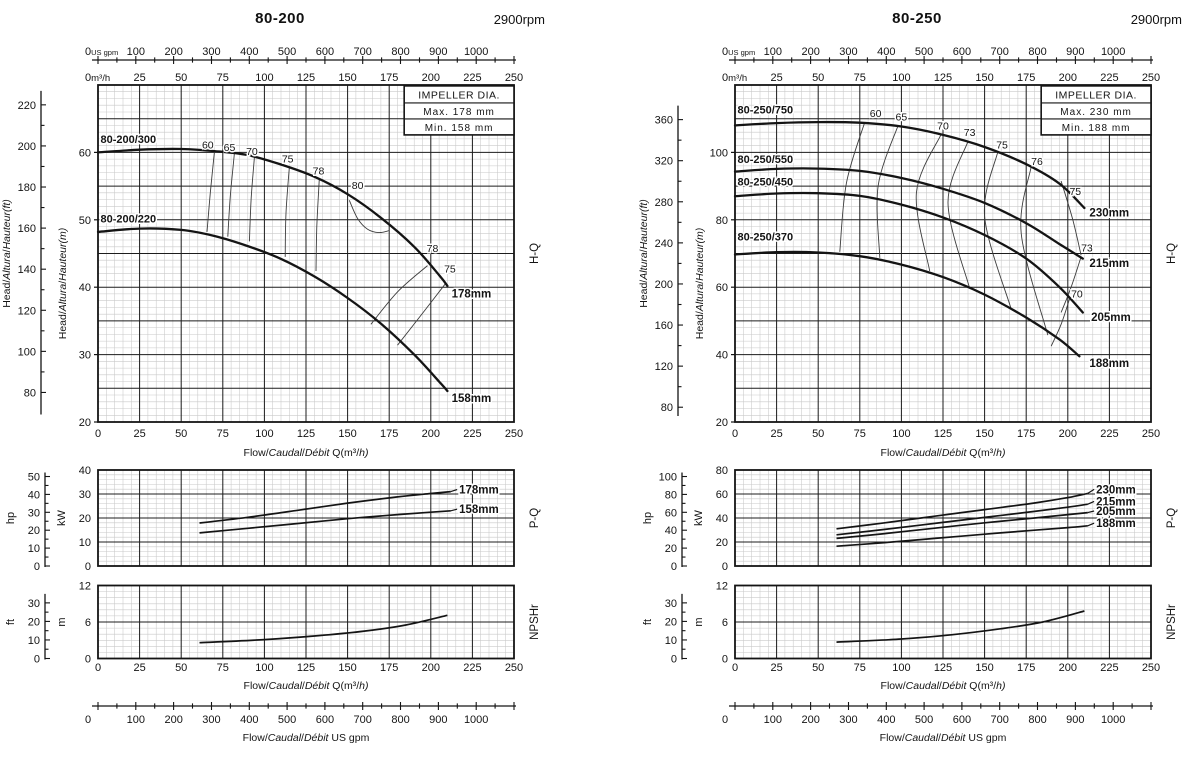 The image size is (1200, 759). What do you see at coordinates (738, 52) in the screenshot?
I see `gpm-axis-top-zero-label: 0US gpm` at bounding box center [738, 52].